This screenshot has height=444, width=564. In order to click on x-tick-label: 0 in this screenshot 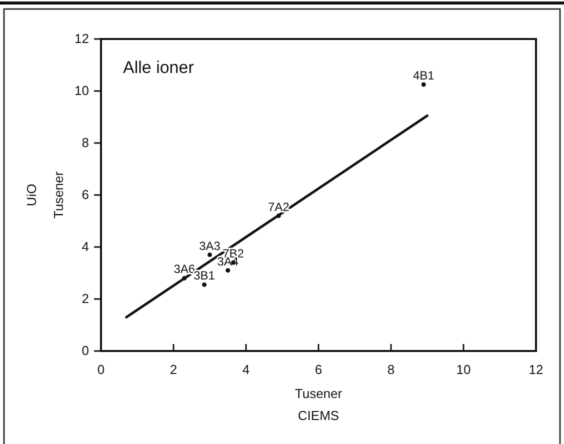, I will do `click(101, 370)`.